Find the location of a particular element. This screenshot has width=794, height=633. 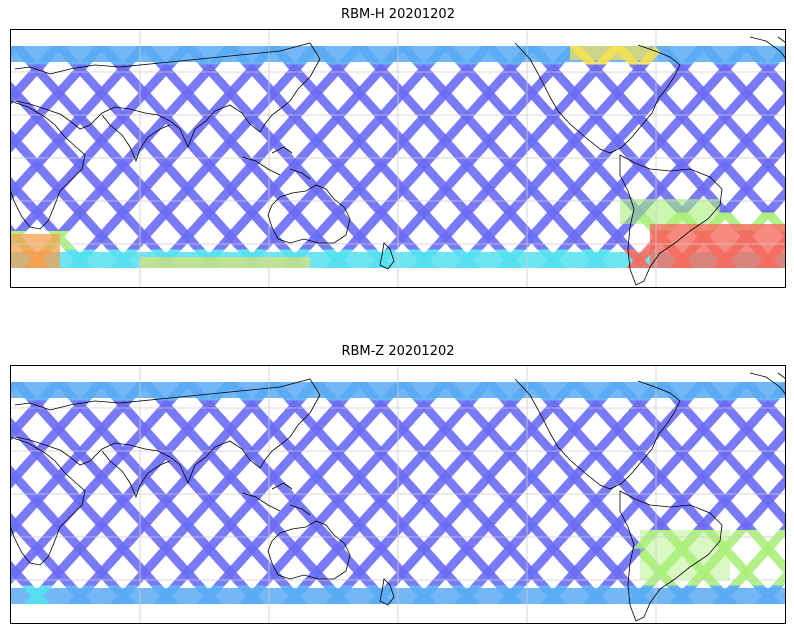

high-value-regions is located at coordinates (685, 555).